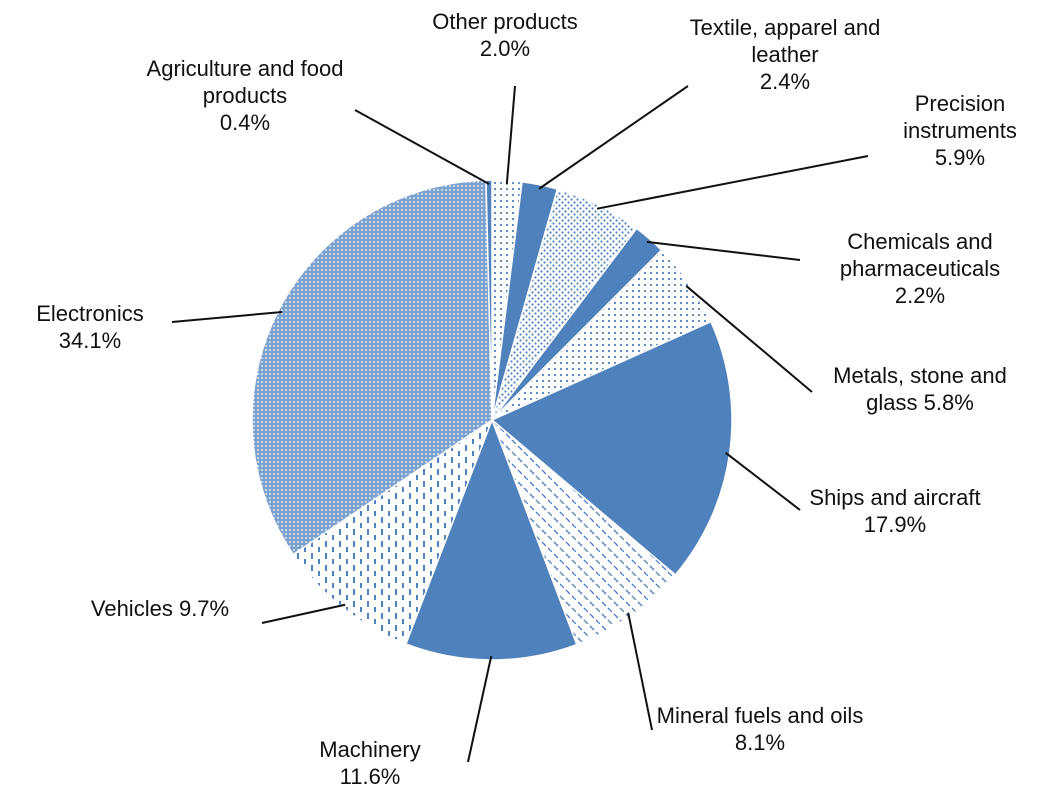  I want to click on category-name: Agriculture and food products, so click(245, 82).